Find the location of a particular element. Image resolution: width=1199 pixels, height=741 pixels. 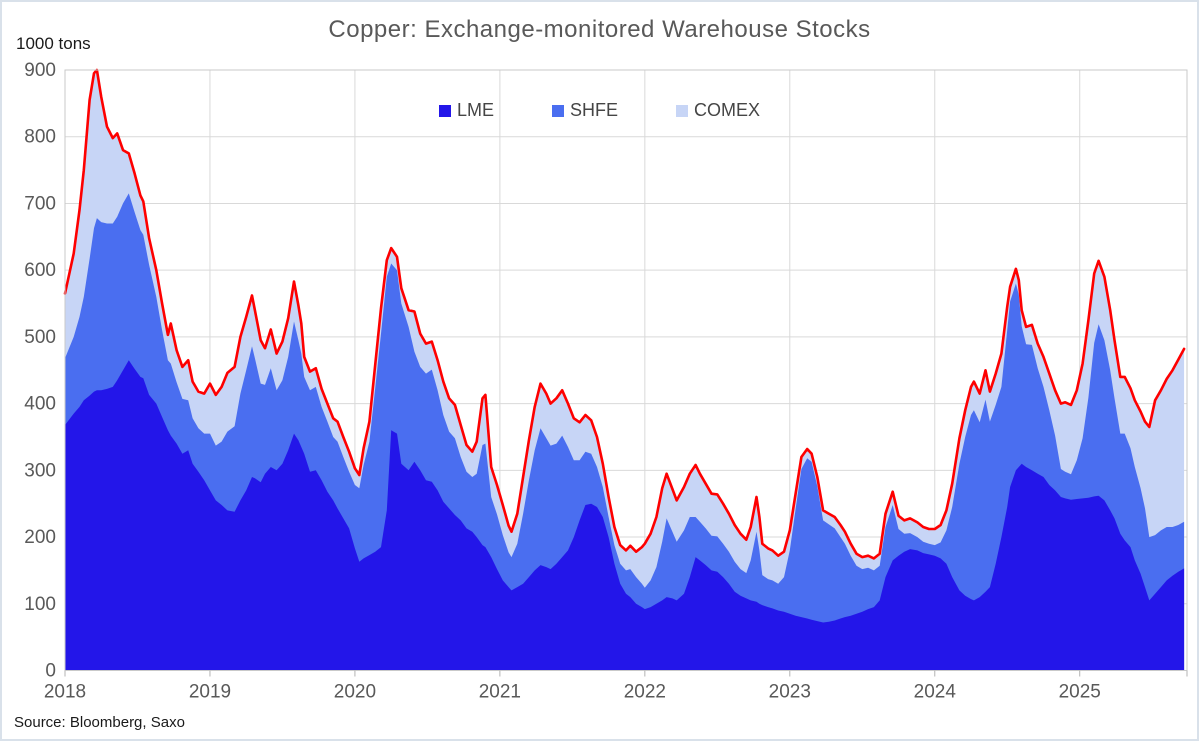

y-tick-label: 500 is located at coordinates (40, 337).